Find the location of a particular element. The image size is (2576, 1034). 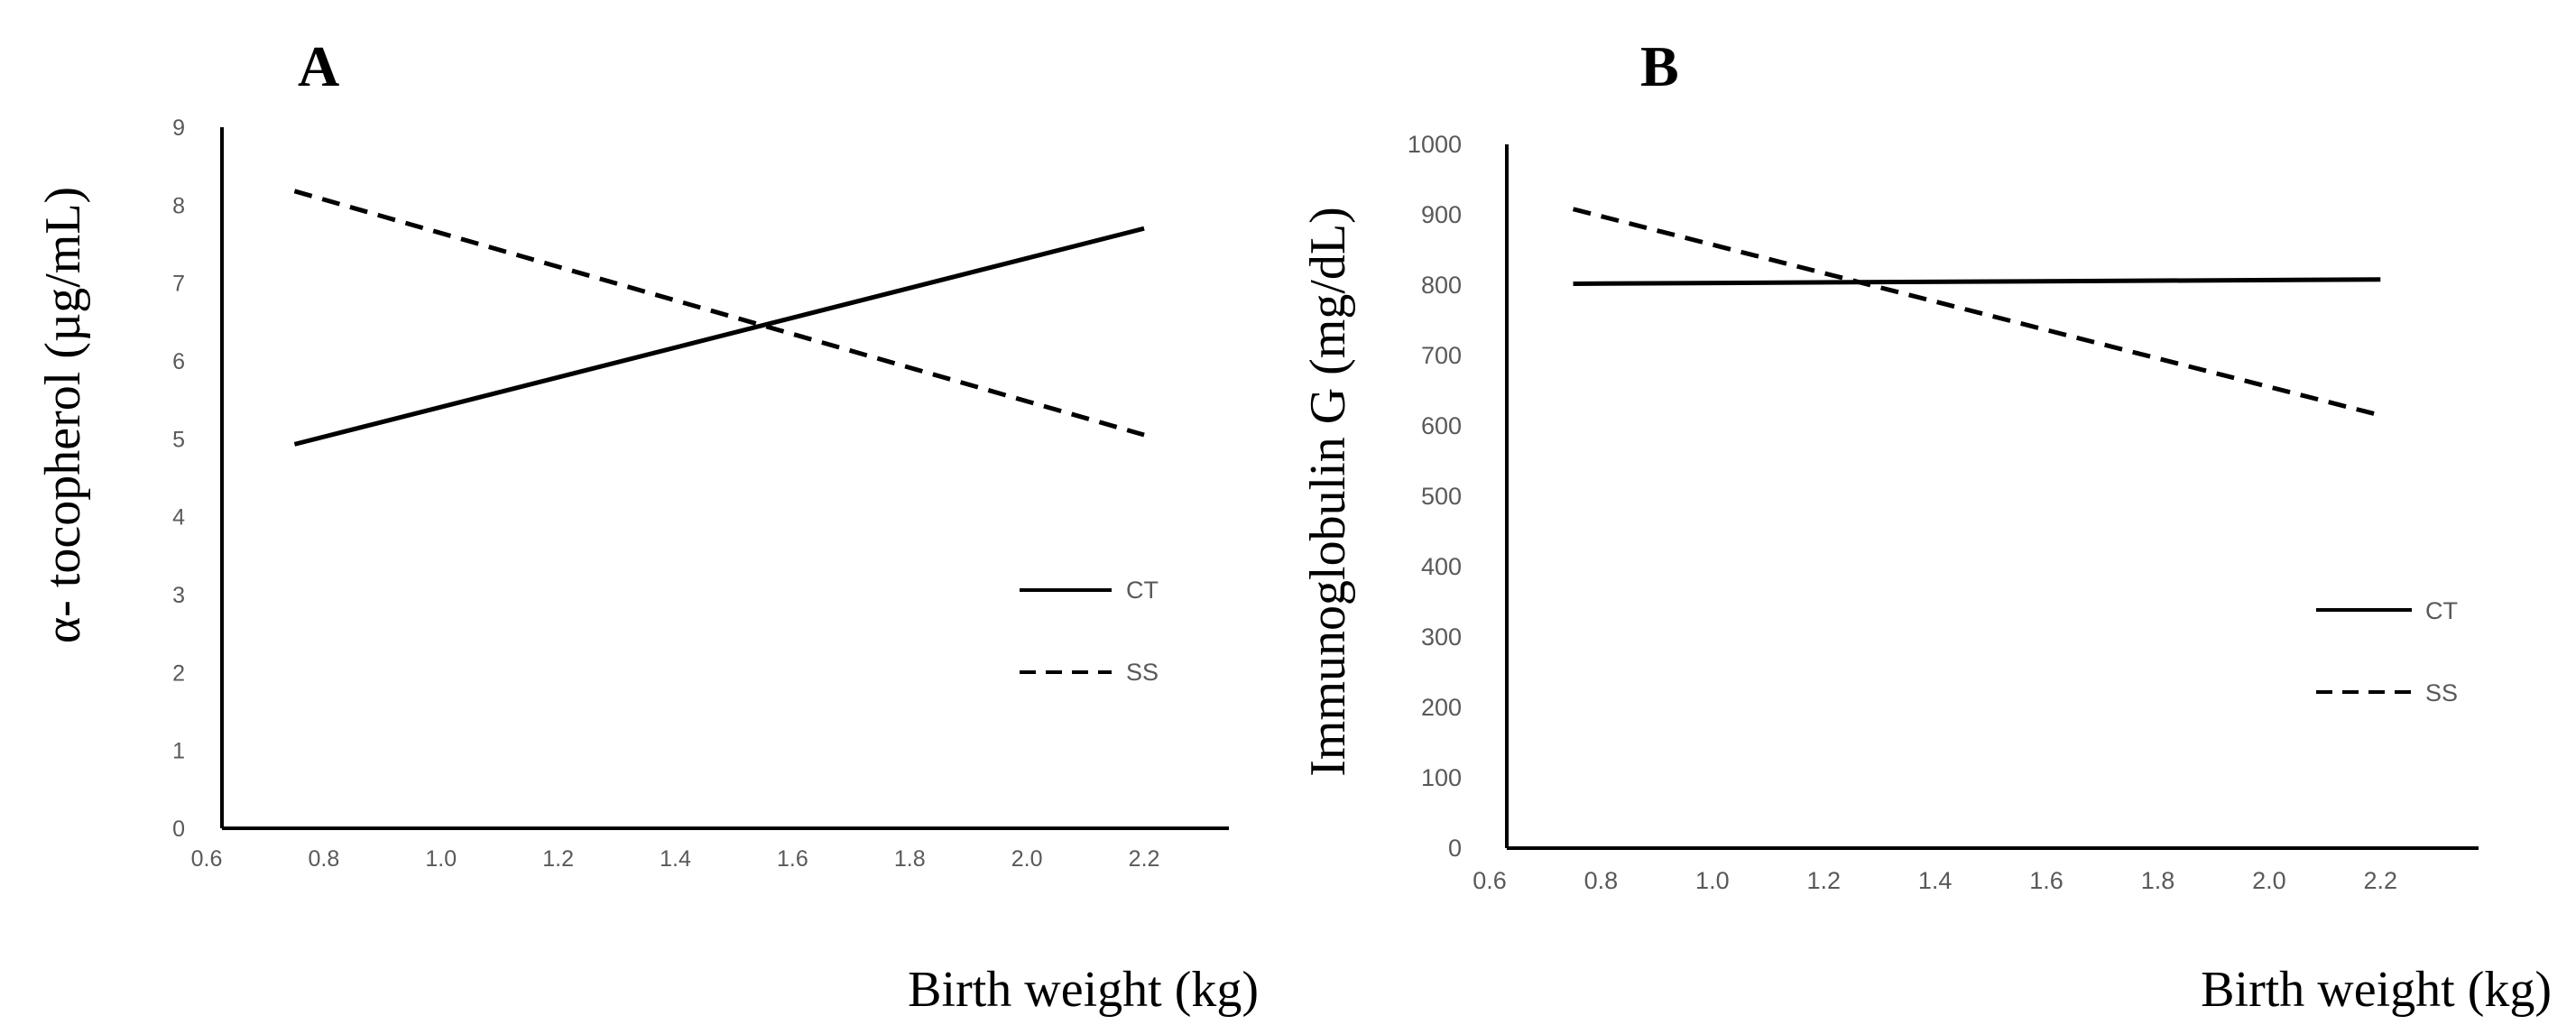

panel-a-x-ticks: 0.6 0.8 1.0 1.2 1.4 1.6 1.8 2.0 2.2 is located at coordinates (675, 859).